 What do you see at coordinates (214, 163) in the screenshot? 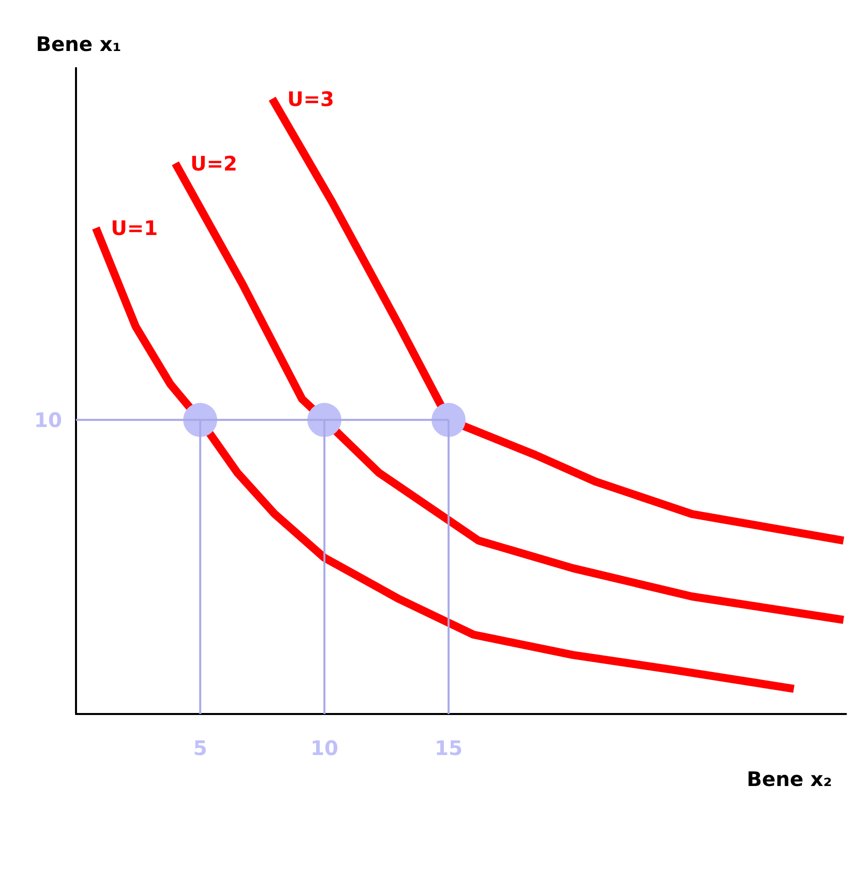
I see `series-label: U=2` at bounding box center [214, 163].